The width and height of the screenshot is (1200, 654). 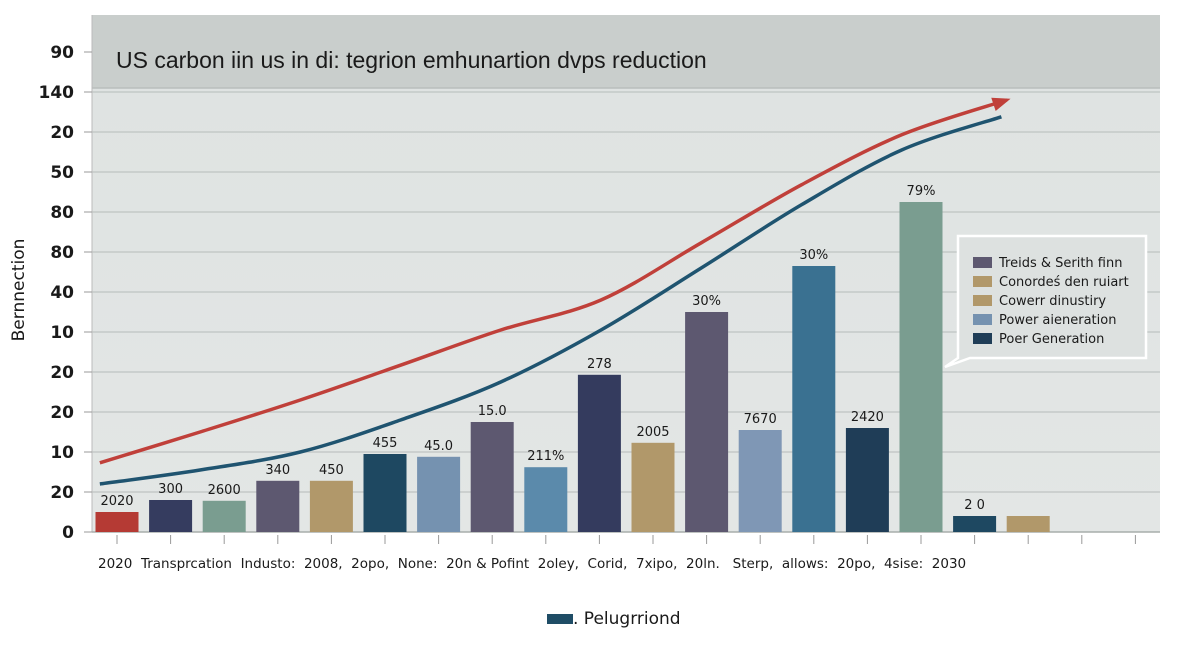 I want to click on bar-value-label: 2 0, so click(x=974, y=505).